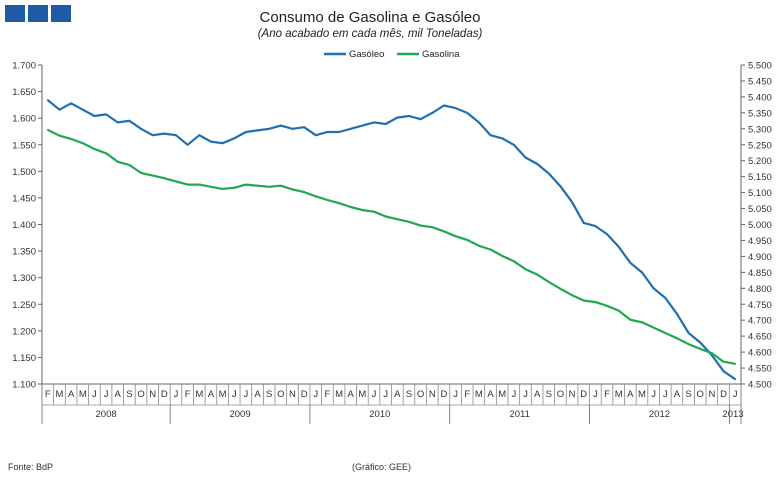  What do you see at coordinates (760, 305) in the screenshot?
I see `y-right-tick-label: 4.750` at bounding box center [760, 305].